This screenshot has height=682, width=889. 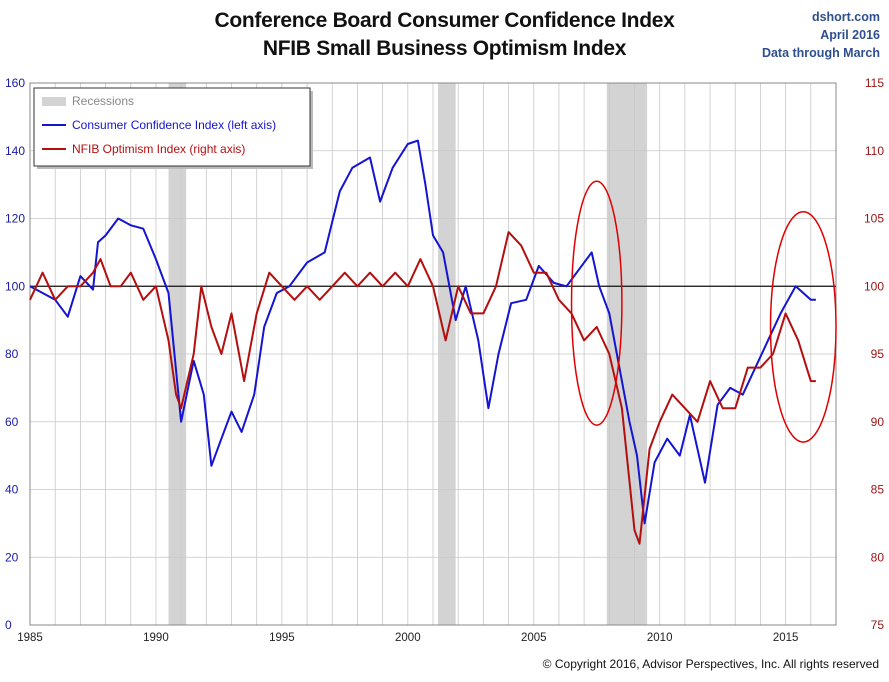 I want to click on left-axis-tick-label: 120, so click(x=15, y=219).